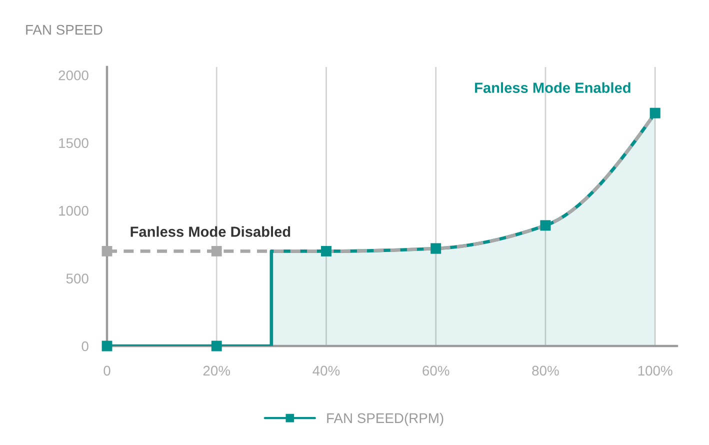  I want to click on y-tick-label: 500, so click(77, 279).